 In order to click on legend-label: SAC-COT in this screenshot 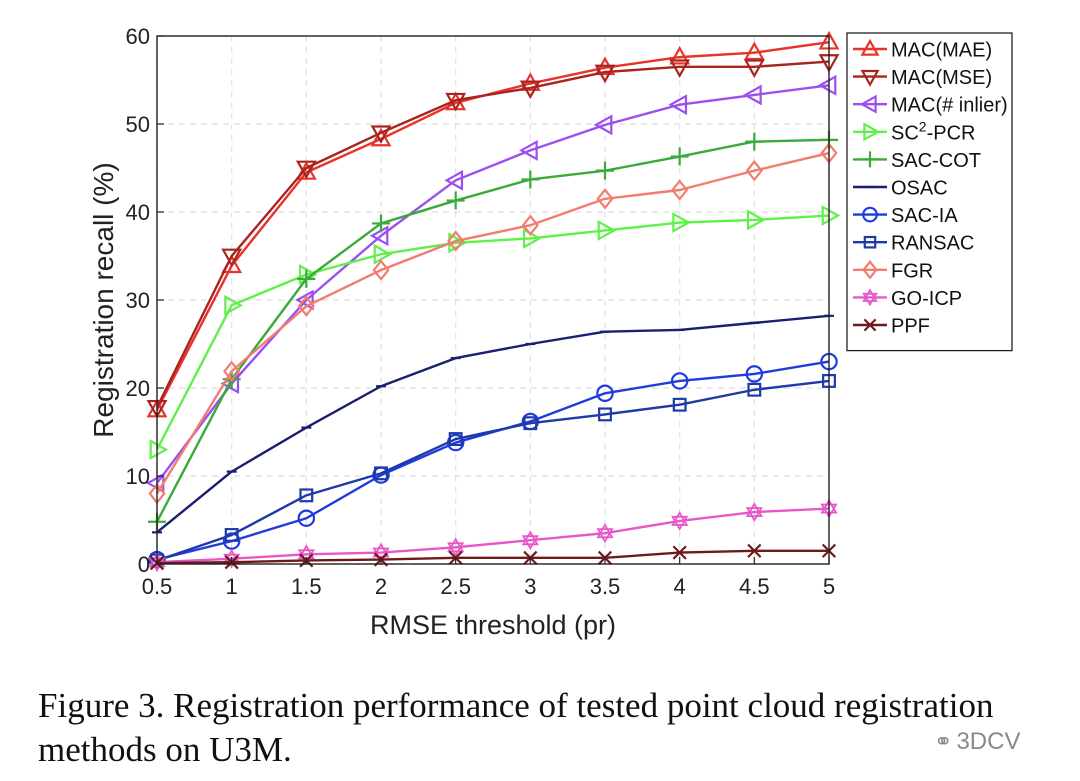, I will do `click(936, 161)`.